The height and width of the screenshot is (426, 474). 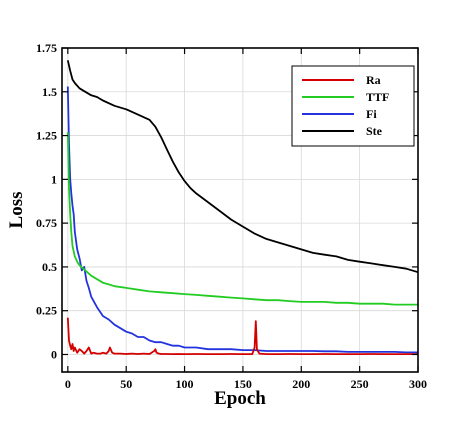 What do you see at coordinates (301, 384) in the screenshot?
I see `x-tick-label: 200` at bounding box center [301, 384].